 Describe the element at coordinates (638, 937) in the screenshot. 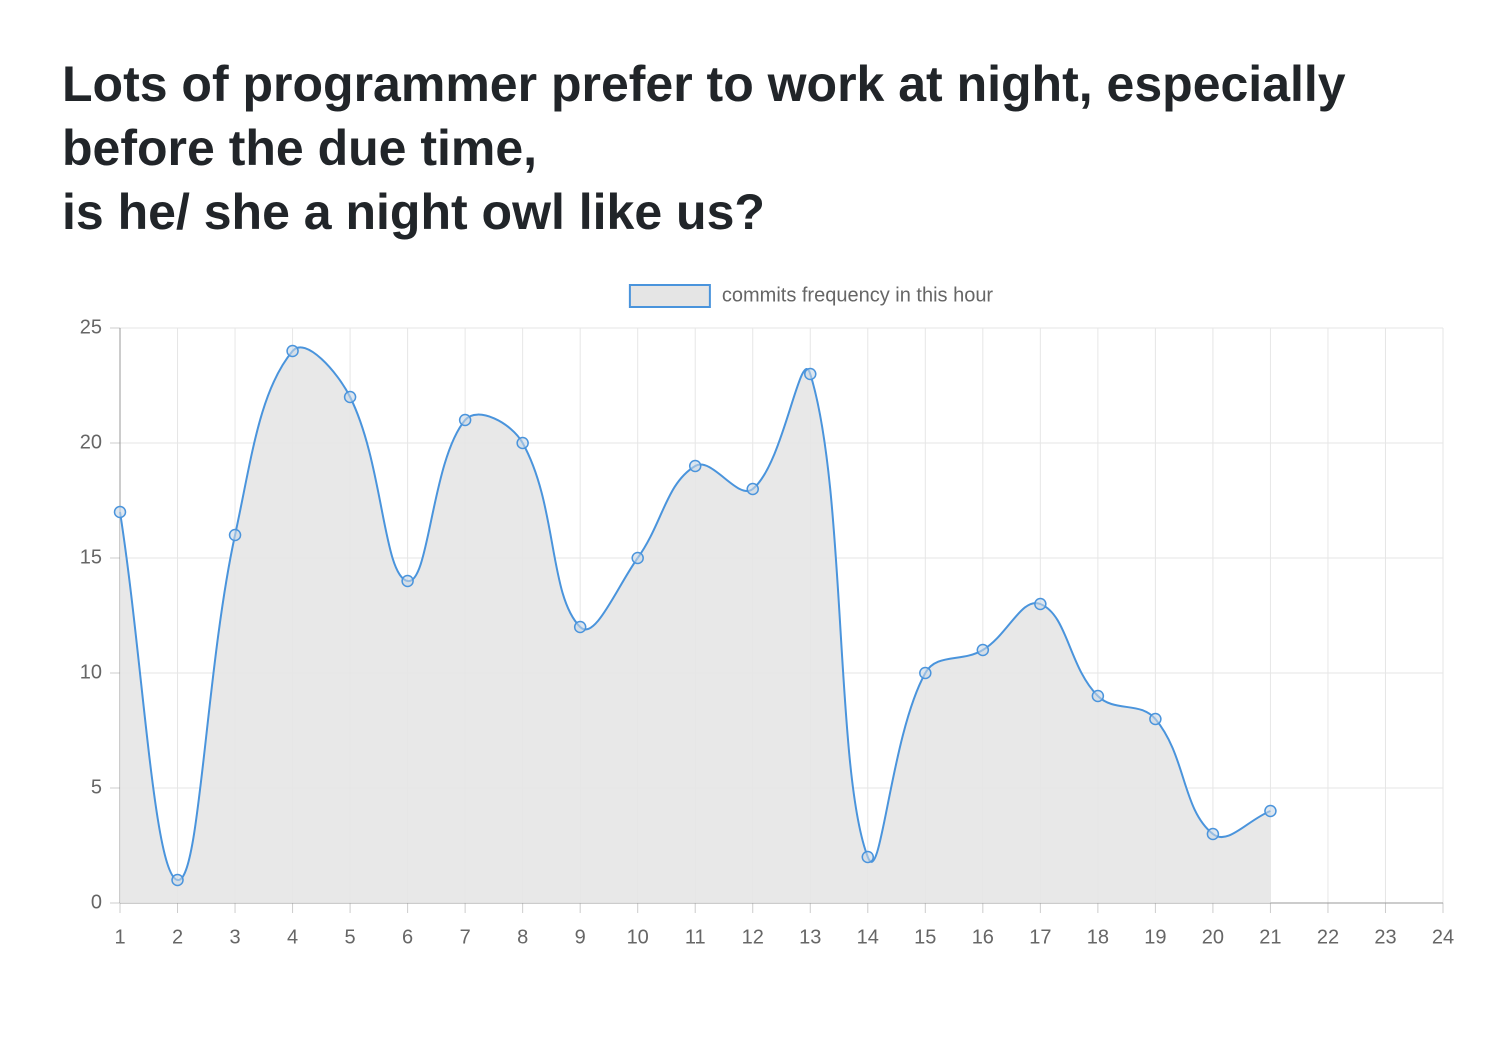

I see `x-tick-label: 10` at that location.